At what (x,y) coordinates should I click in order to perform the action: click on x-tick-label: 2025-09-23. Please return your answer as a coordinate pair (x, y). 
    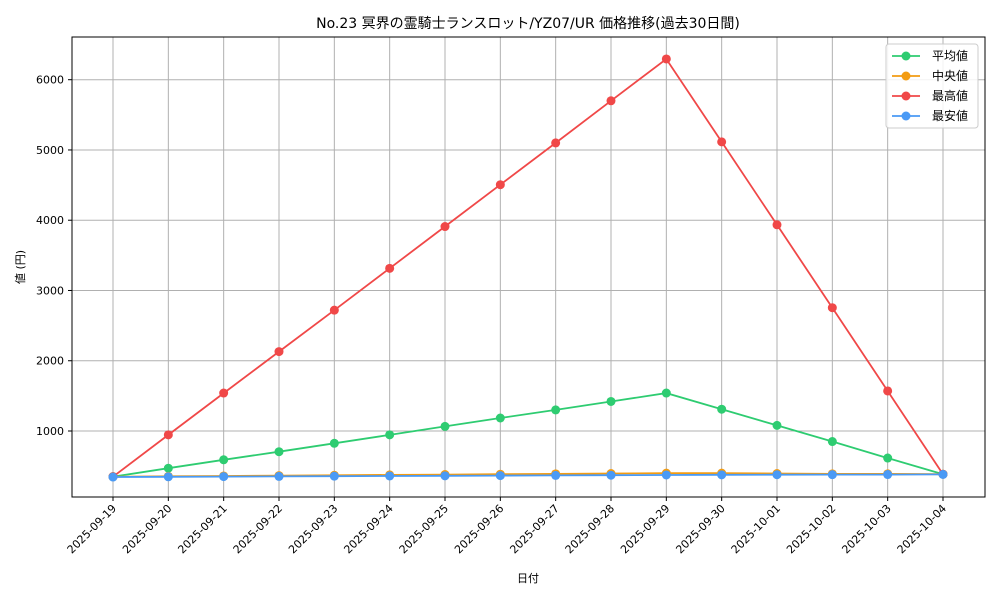
    Looking at the image, I should click on (313, 529).